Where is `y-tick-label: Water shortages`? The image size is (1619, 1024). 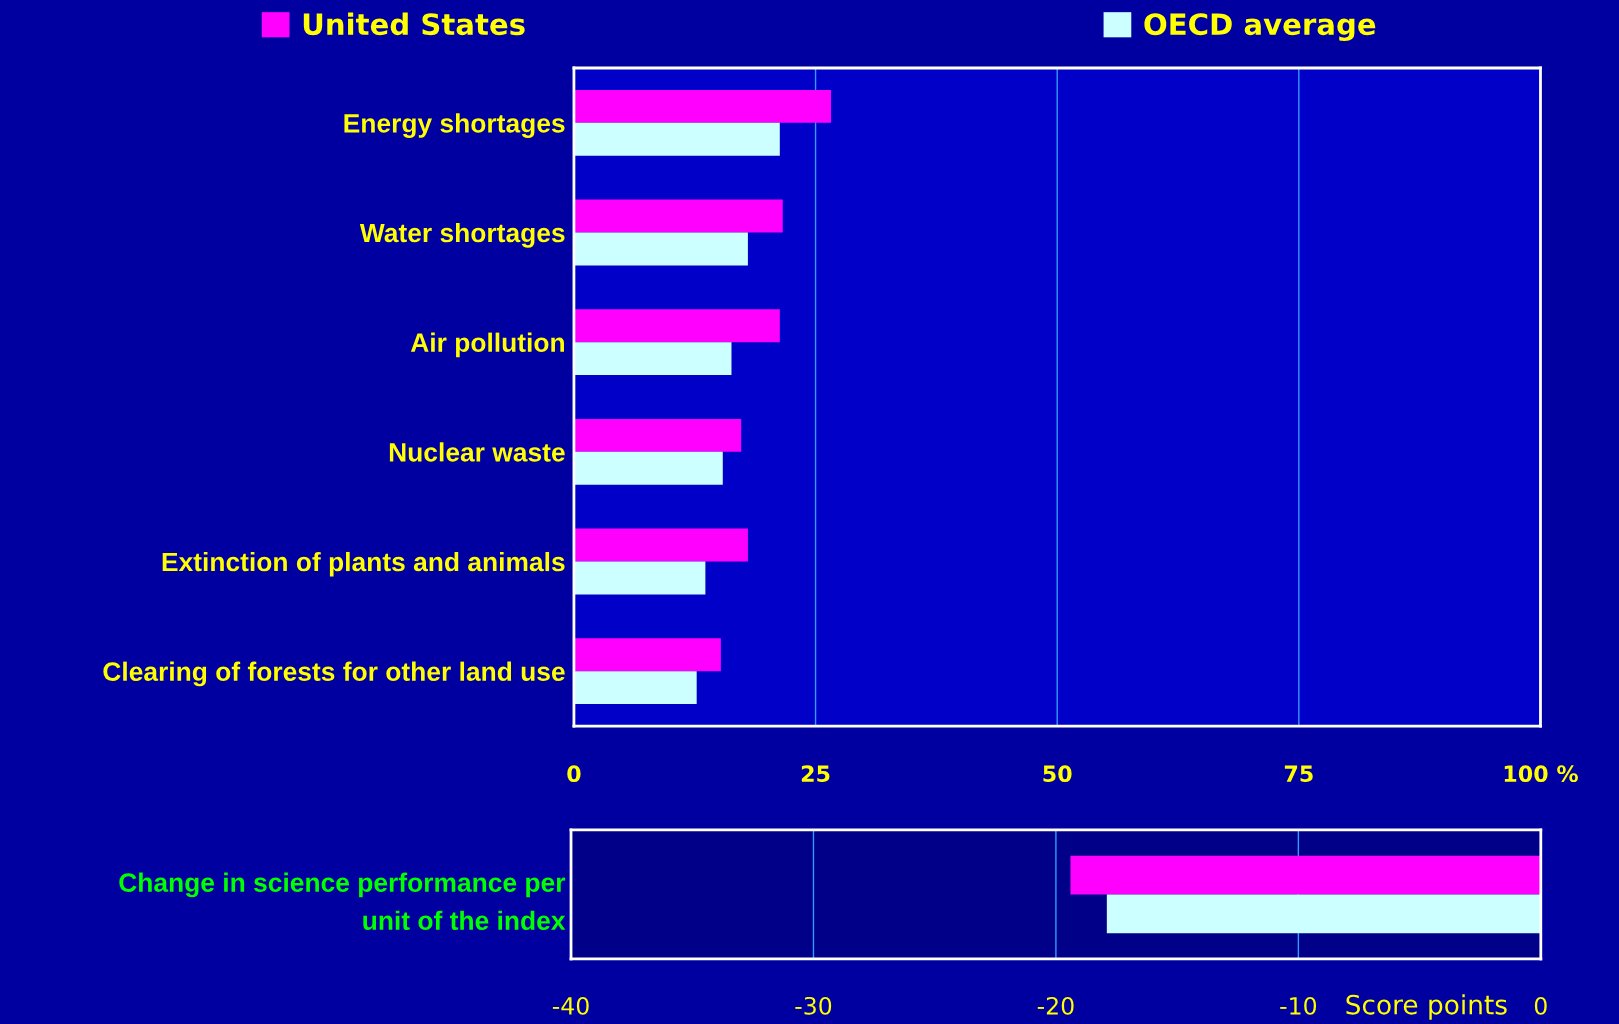 y-tick-label: Water shortages is located at coordinates (462, 235).